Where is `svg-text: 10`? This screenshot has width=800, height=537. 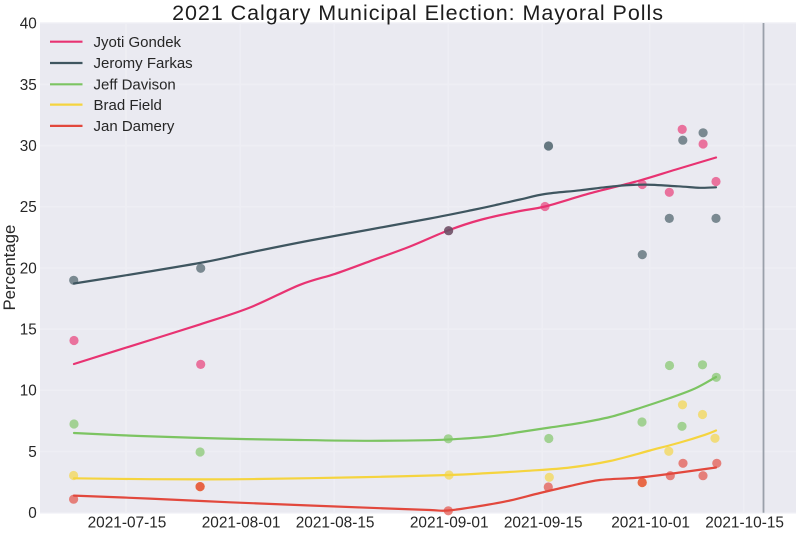
svg-text: 10 is located at coordinates (28, 391).